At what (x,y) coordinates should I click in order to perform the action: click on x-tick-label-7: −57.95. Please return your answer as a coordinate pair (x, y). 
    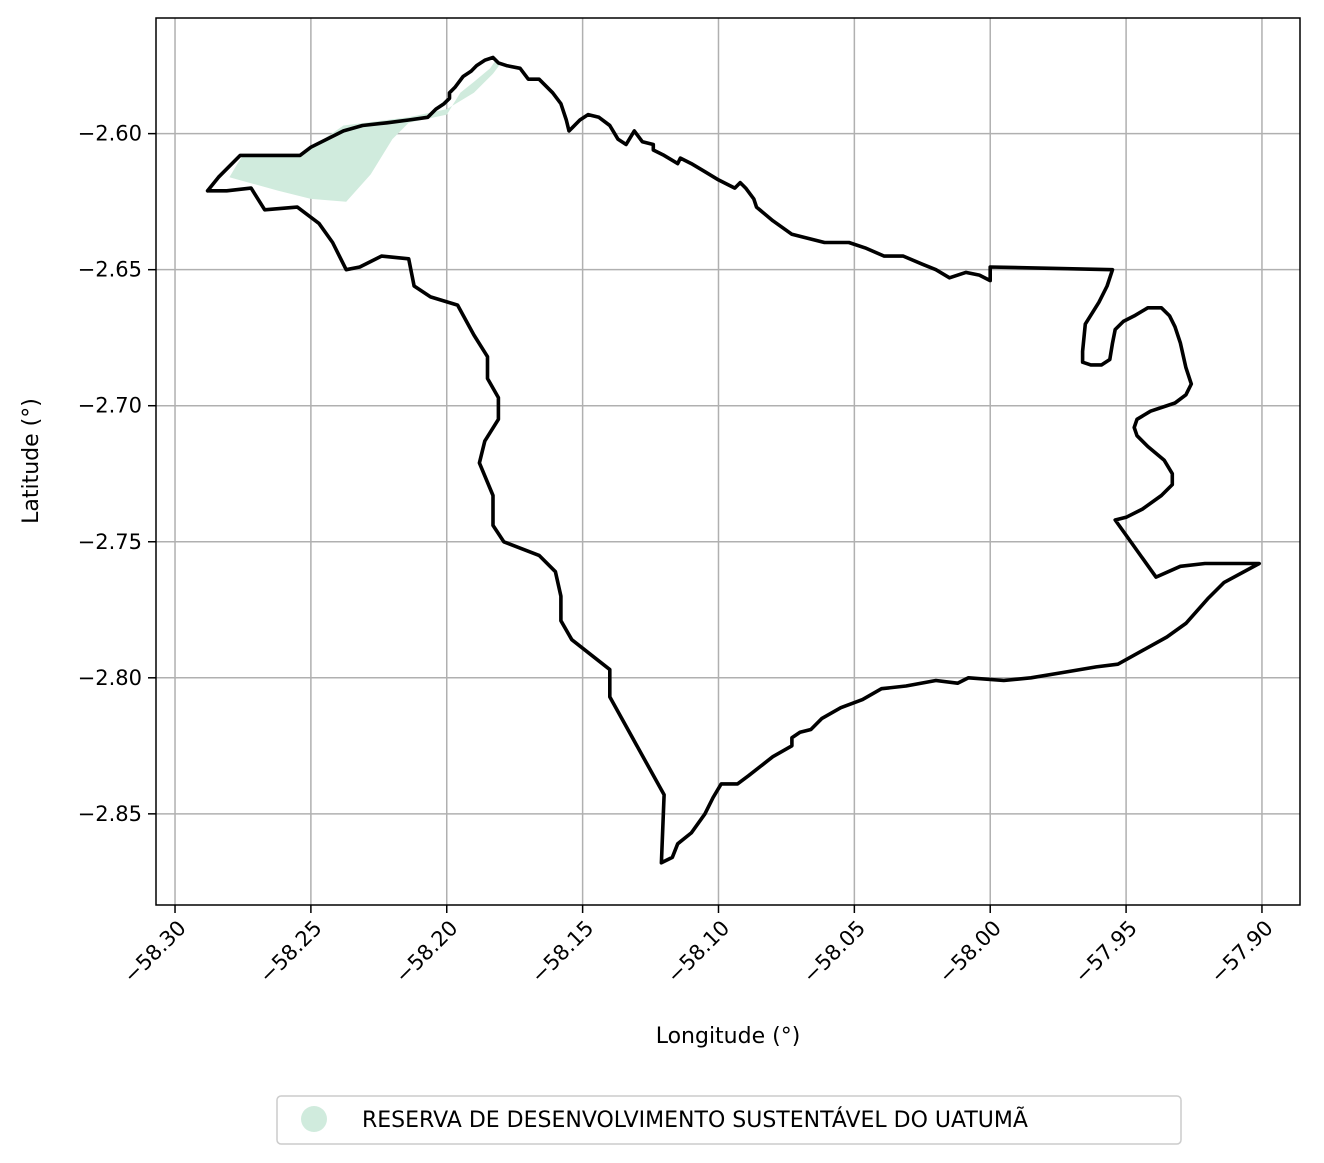
    Looking at the image, I should click on (1106, 952).